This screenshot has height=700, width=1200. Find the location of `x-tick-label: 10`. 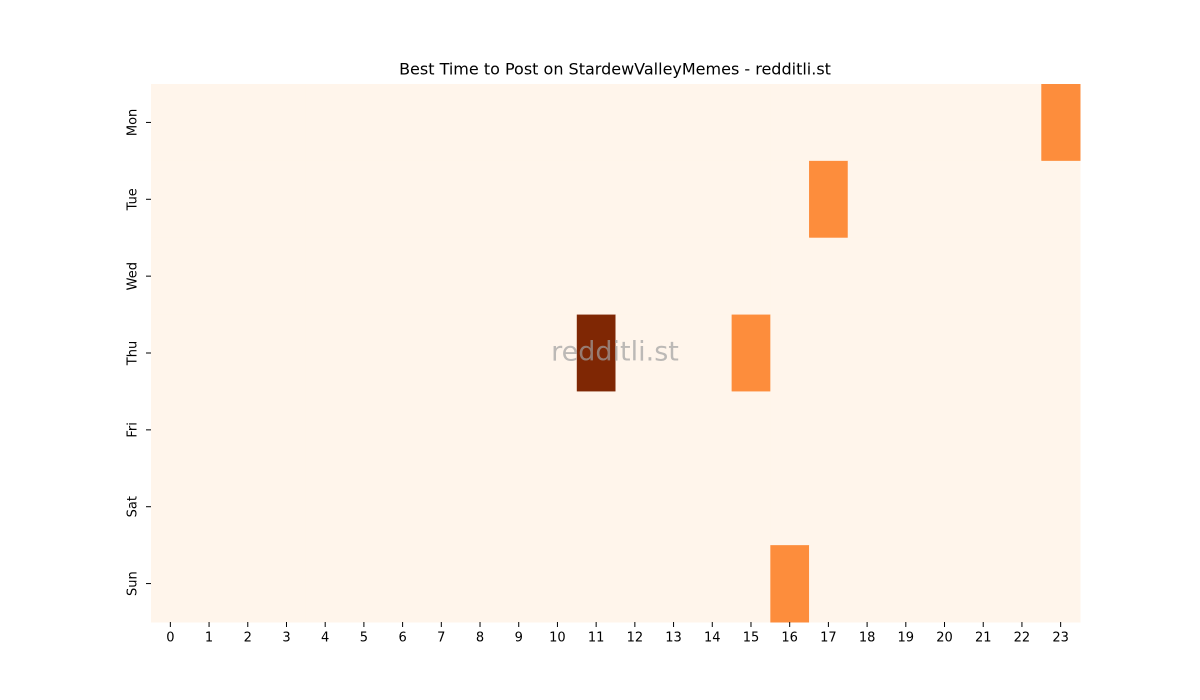

x-tick-label: 10 is located at coordinates (557, 638).